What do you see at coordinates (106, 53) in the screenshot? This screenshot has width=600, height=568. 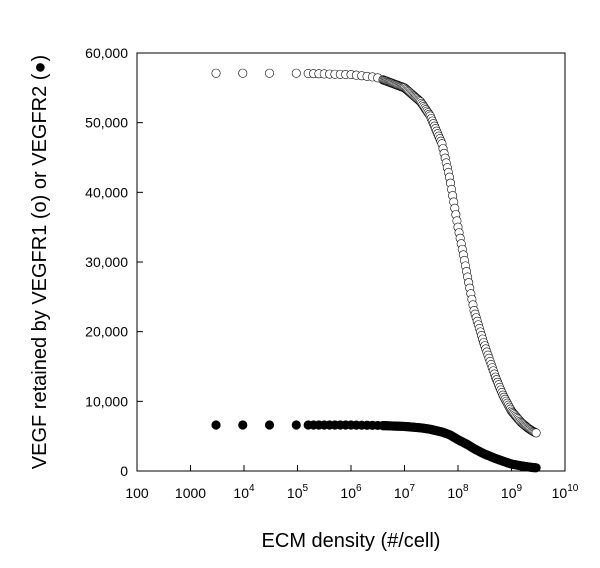 I see `y-tick-label: 60,000` at bounding box center [106, 53].